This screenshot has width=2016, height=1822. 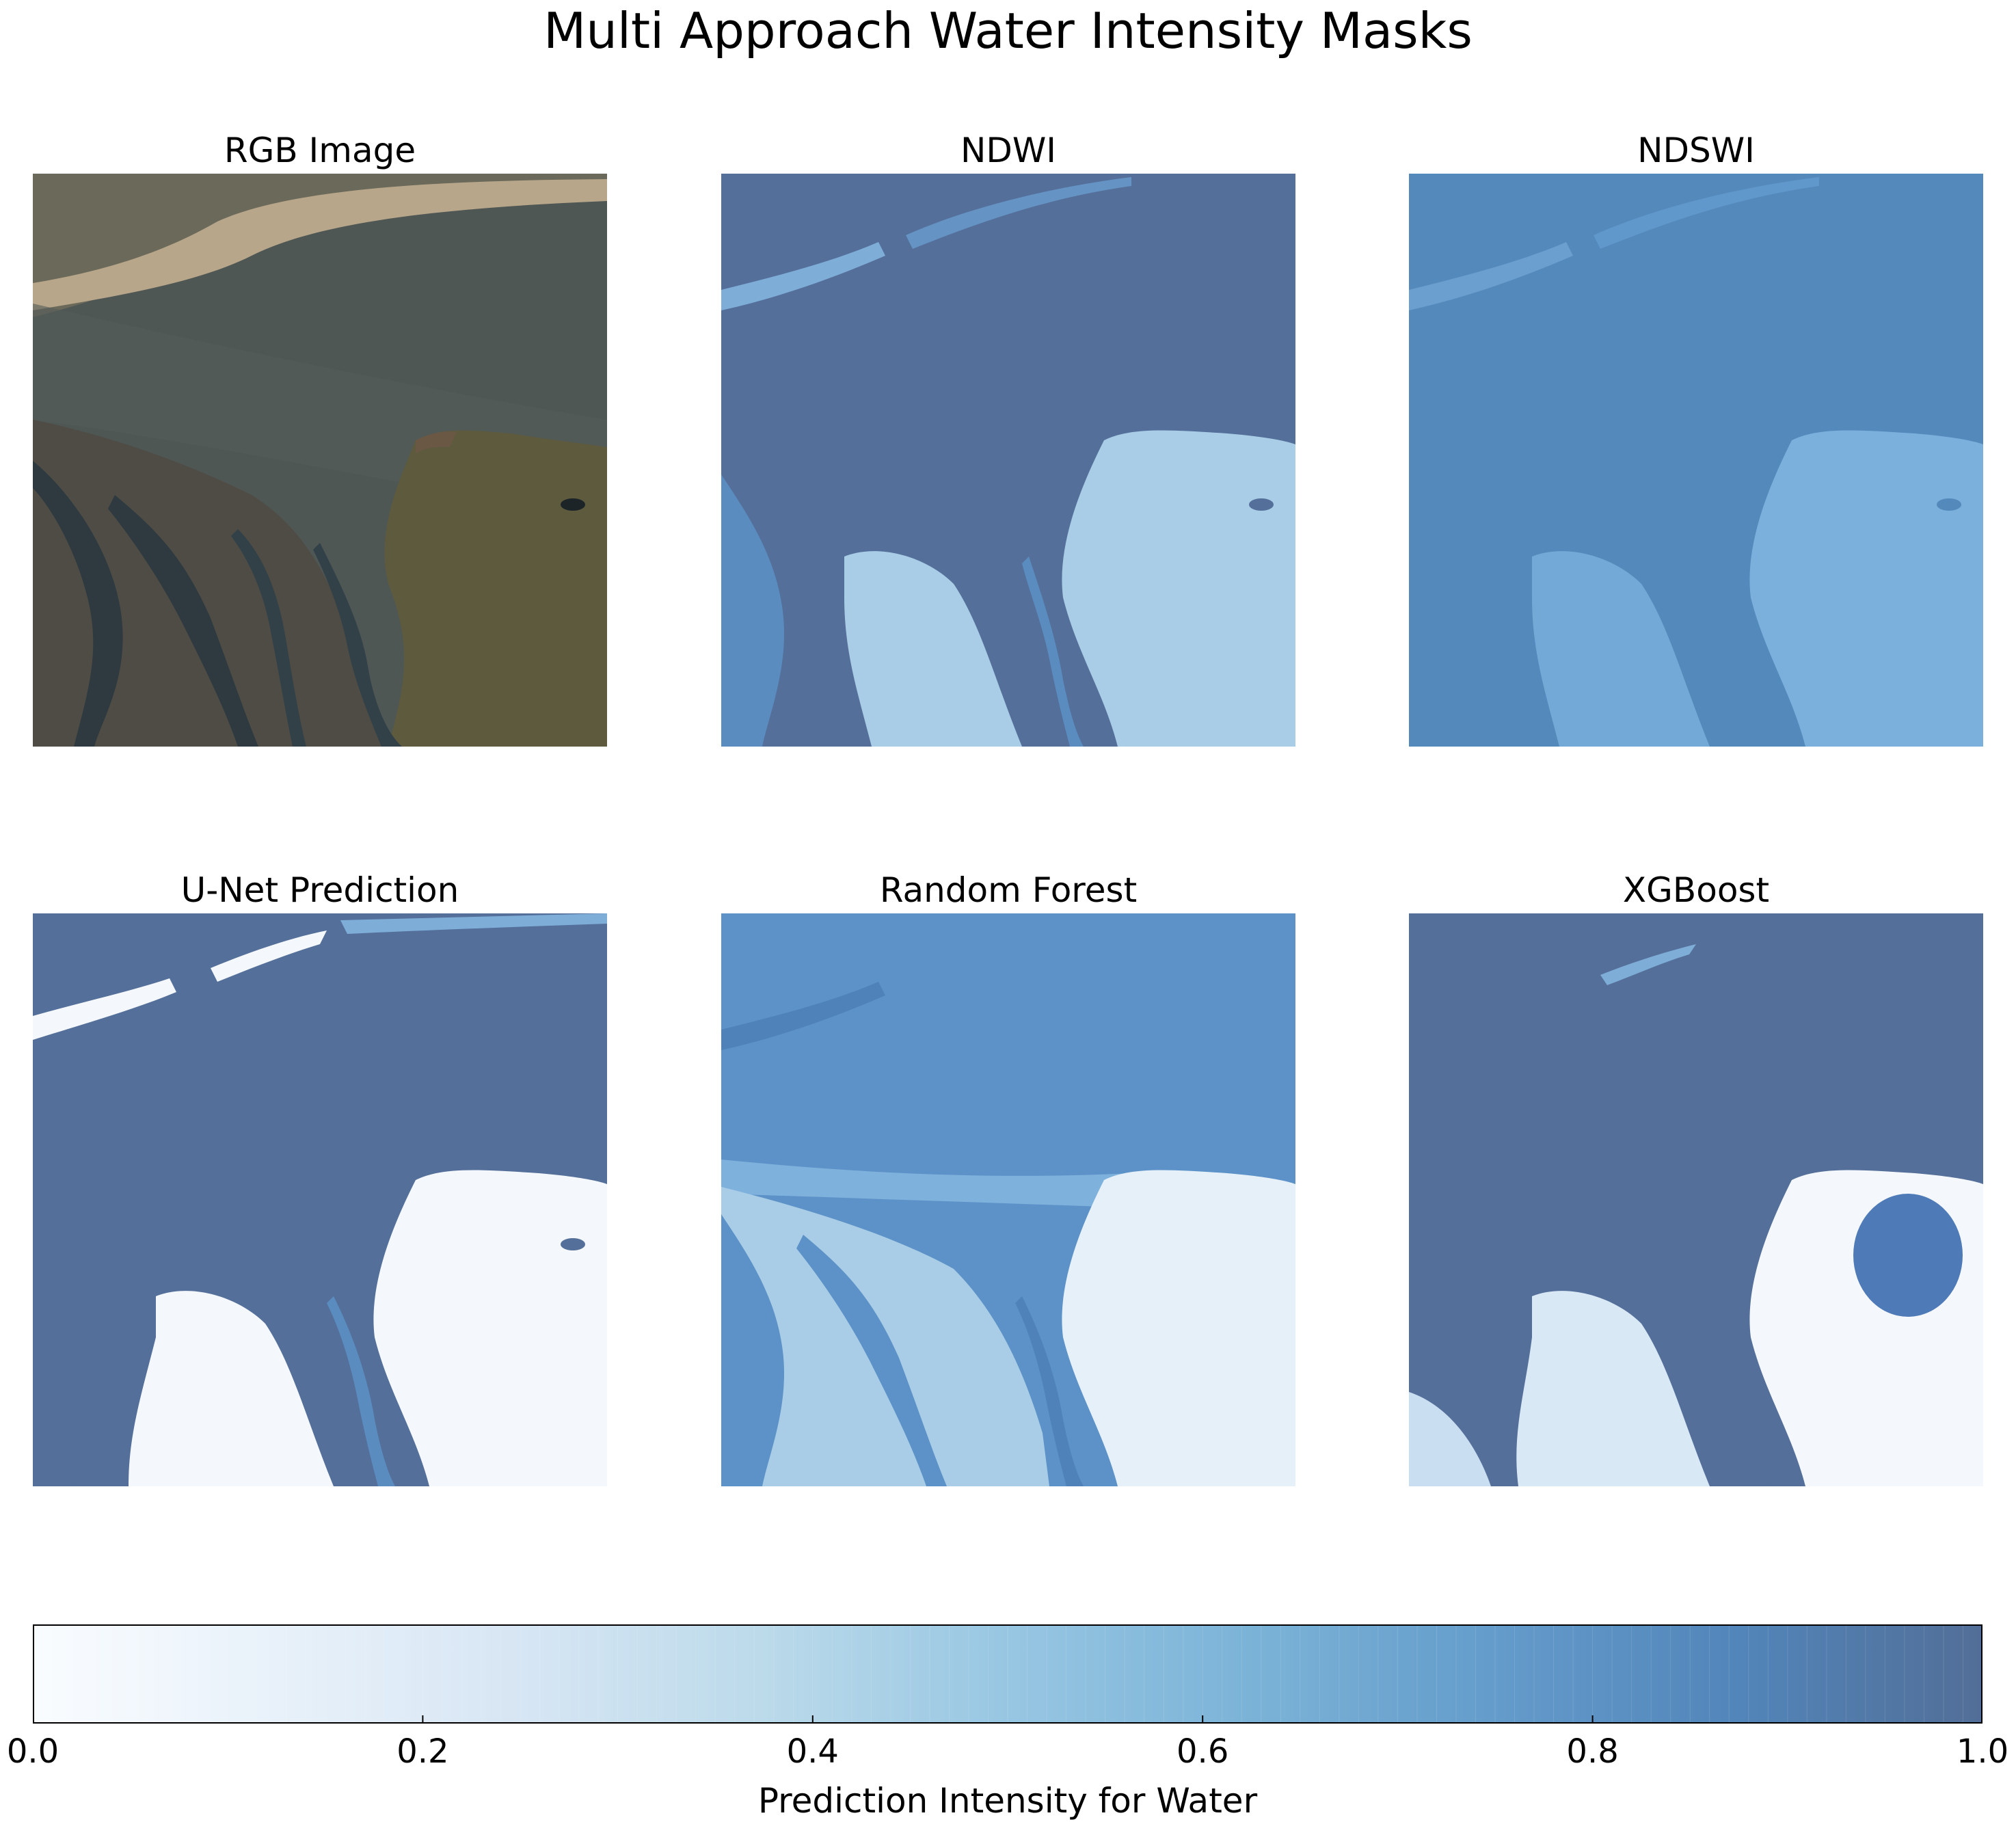 I want to click on colorbar-tick-label: 0.6, so click(x=1203, y=1751).